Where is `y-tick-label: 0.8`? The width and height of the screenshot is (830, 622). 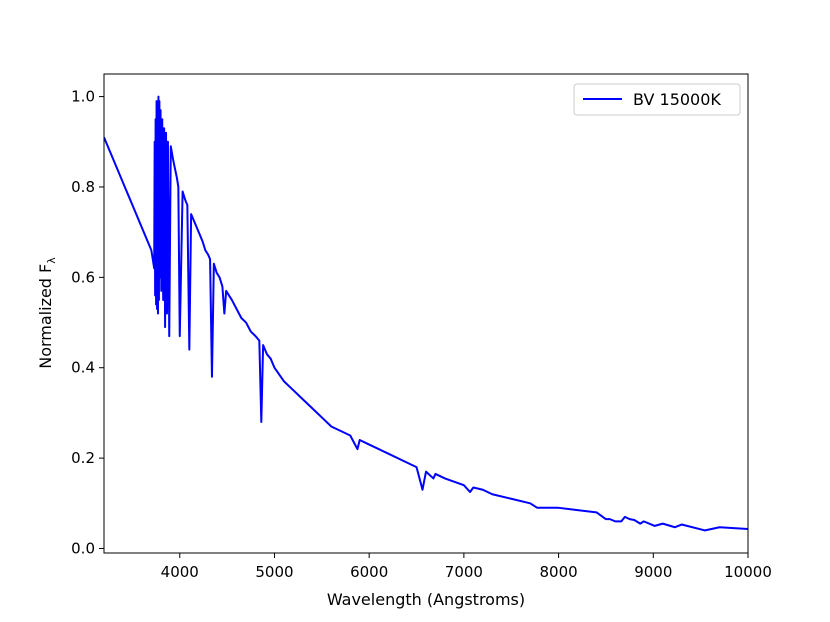
y-tick-label: 0.8 is located at coordinates (83, 187).